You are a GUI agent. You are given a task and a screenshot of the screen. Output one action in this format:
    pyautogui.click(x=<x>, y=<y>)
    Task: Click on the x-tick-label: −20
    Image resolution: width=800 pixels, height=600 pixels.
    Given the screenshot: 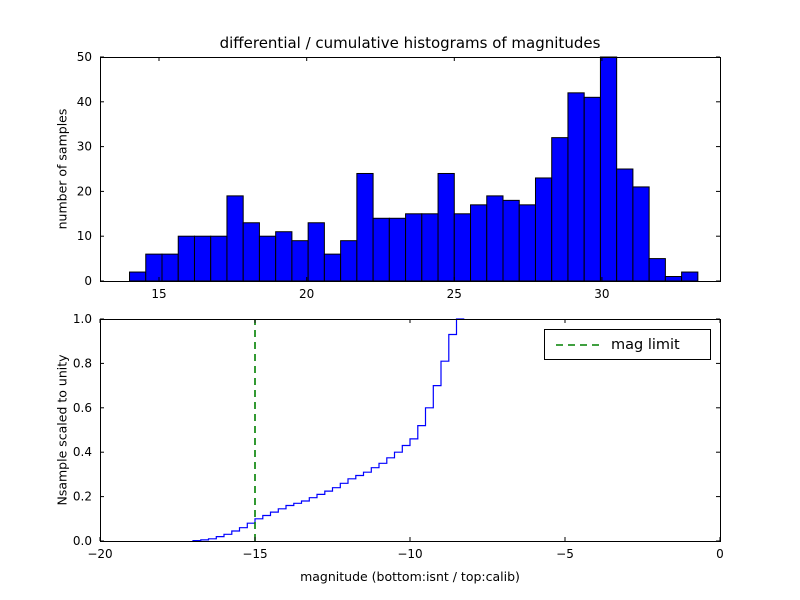 What is the action you would take?
    pyautogui.click(x=99, y=554)
    